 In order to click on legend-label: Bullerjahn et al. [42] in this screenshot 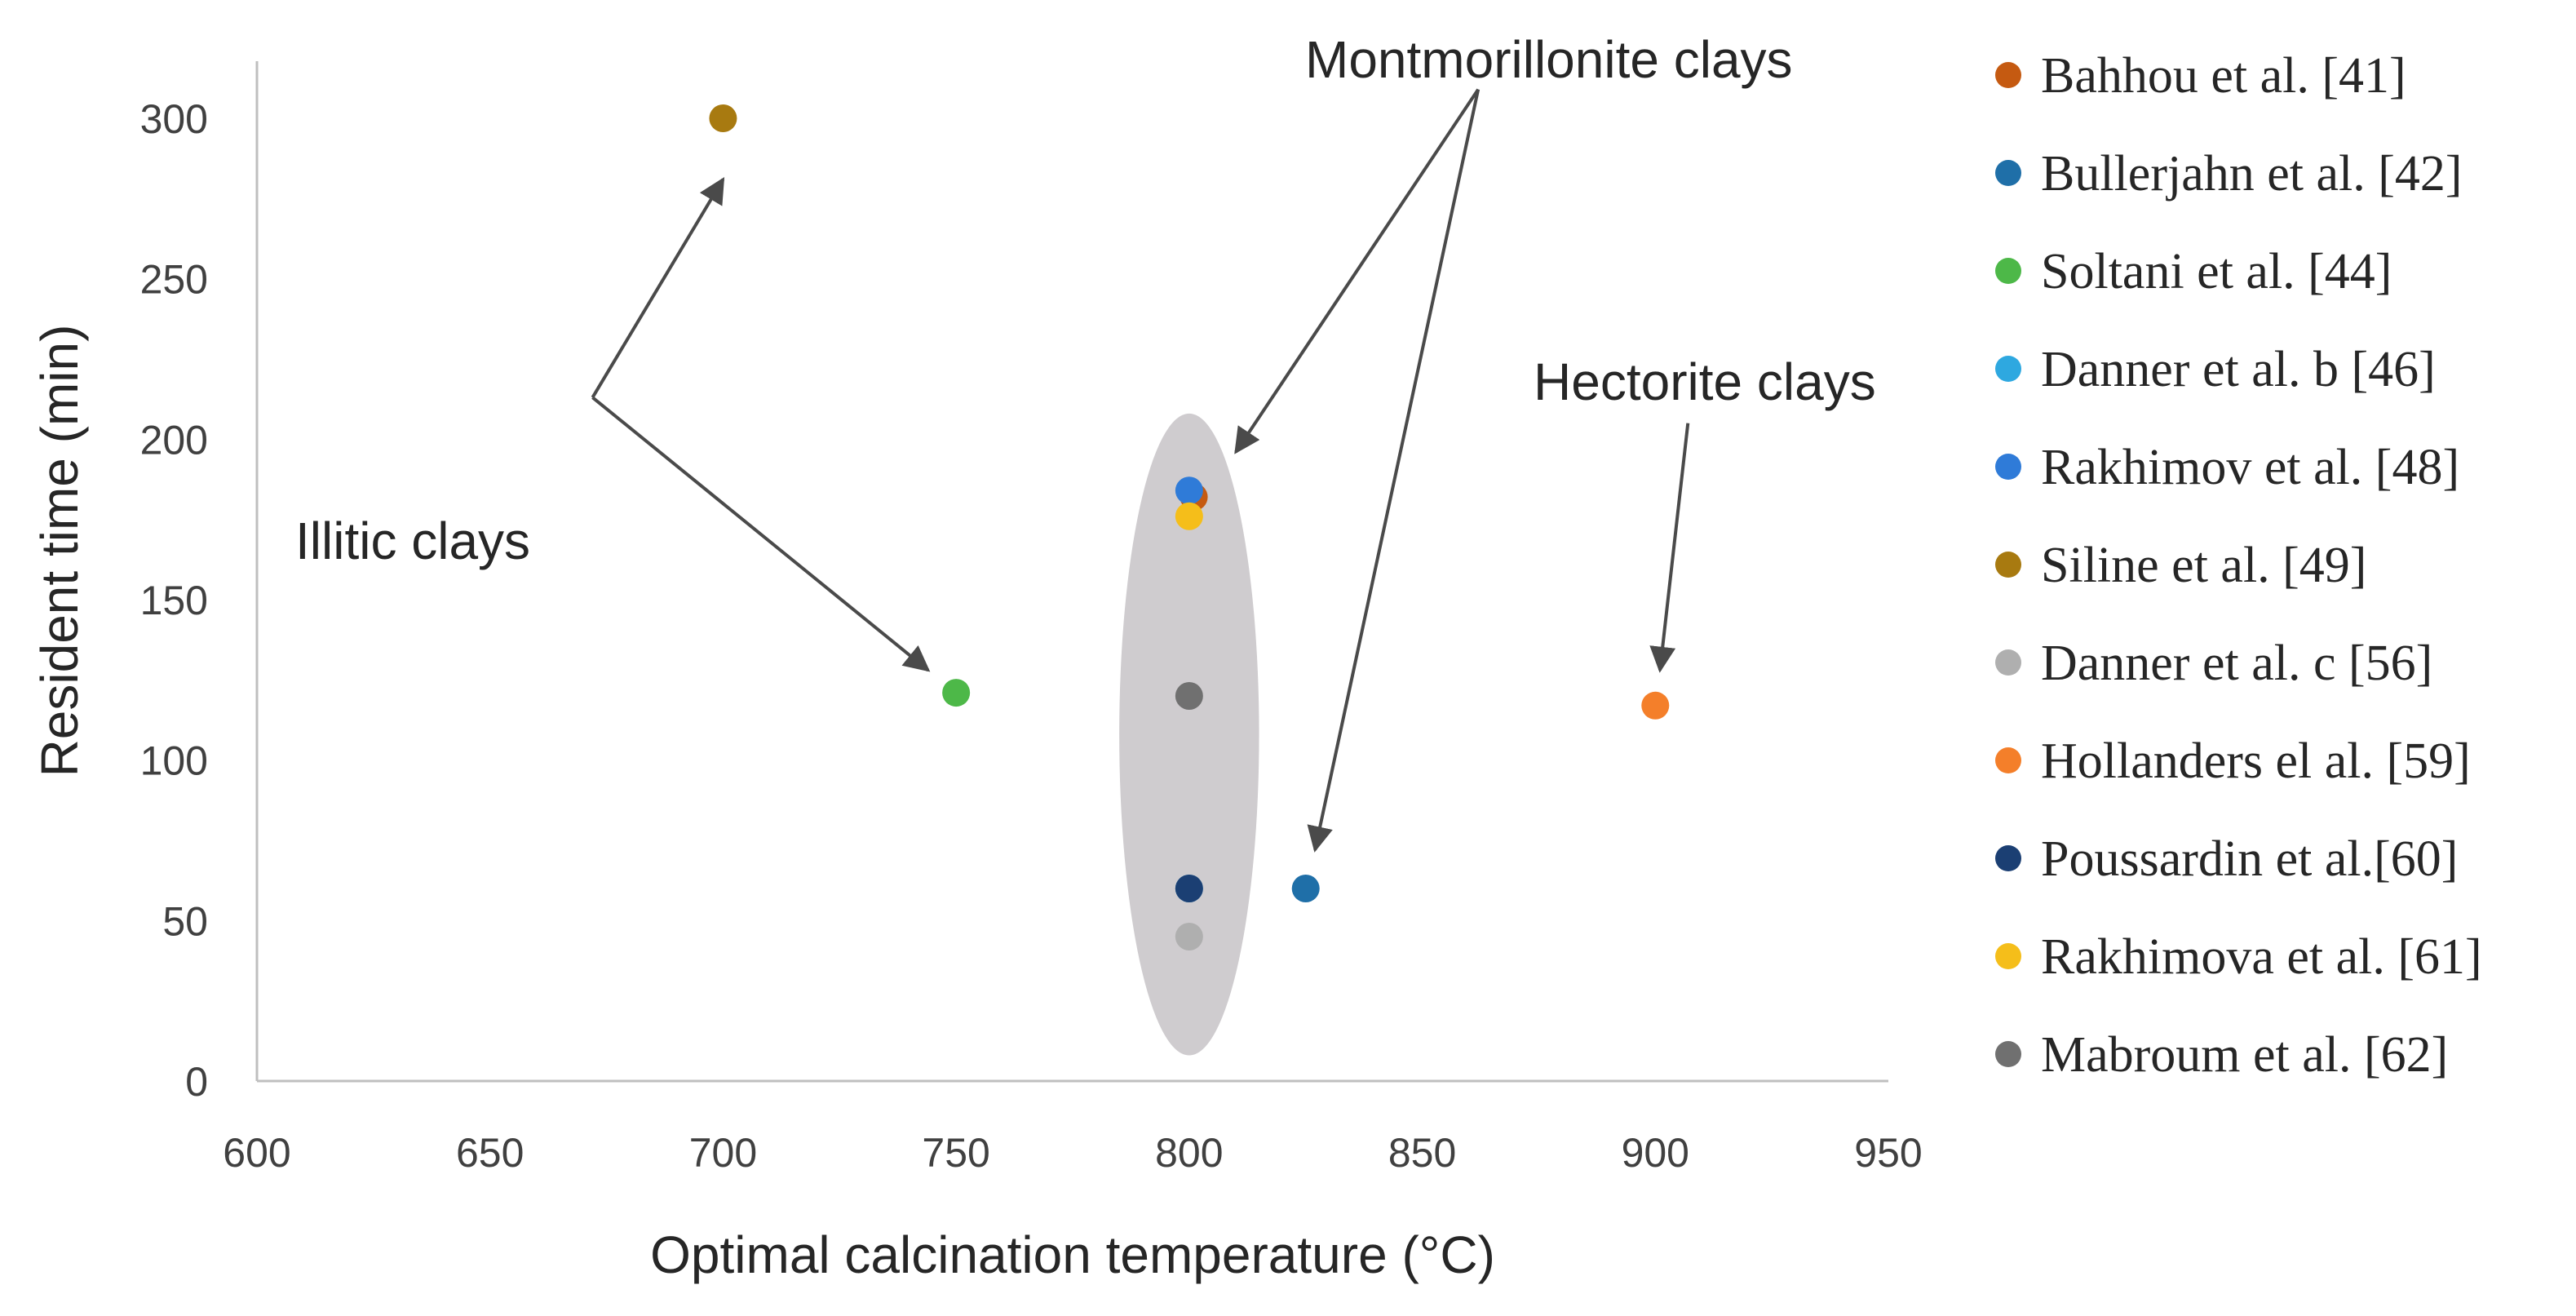, I will do `click(2252, 174)`.